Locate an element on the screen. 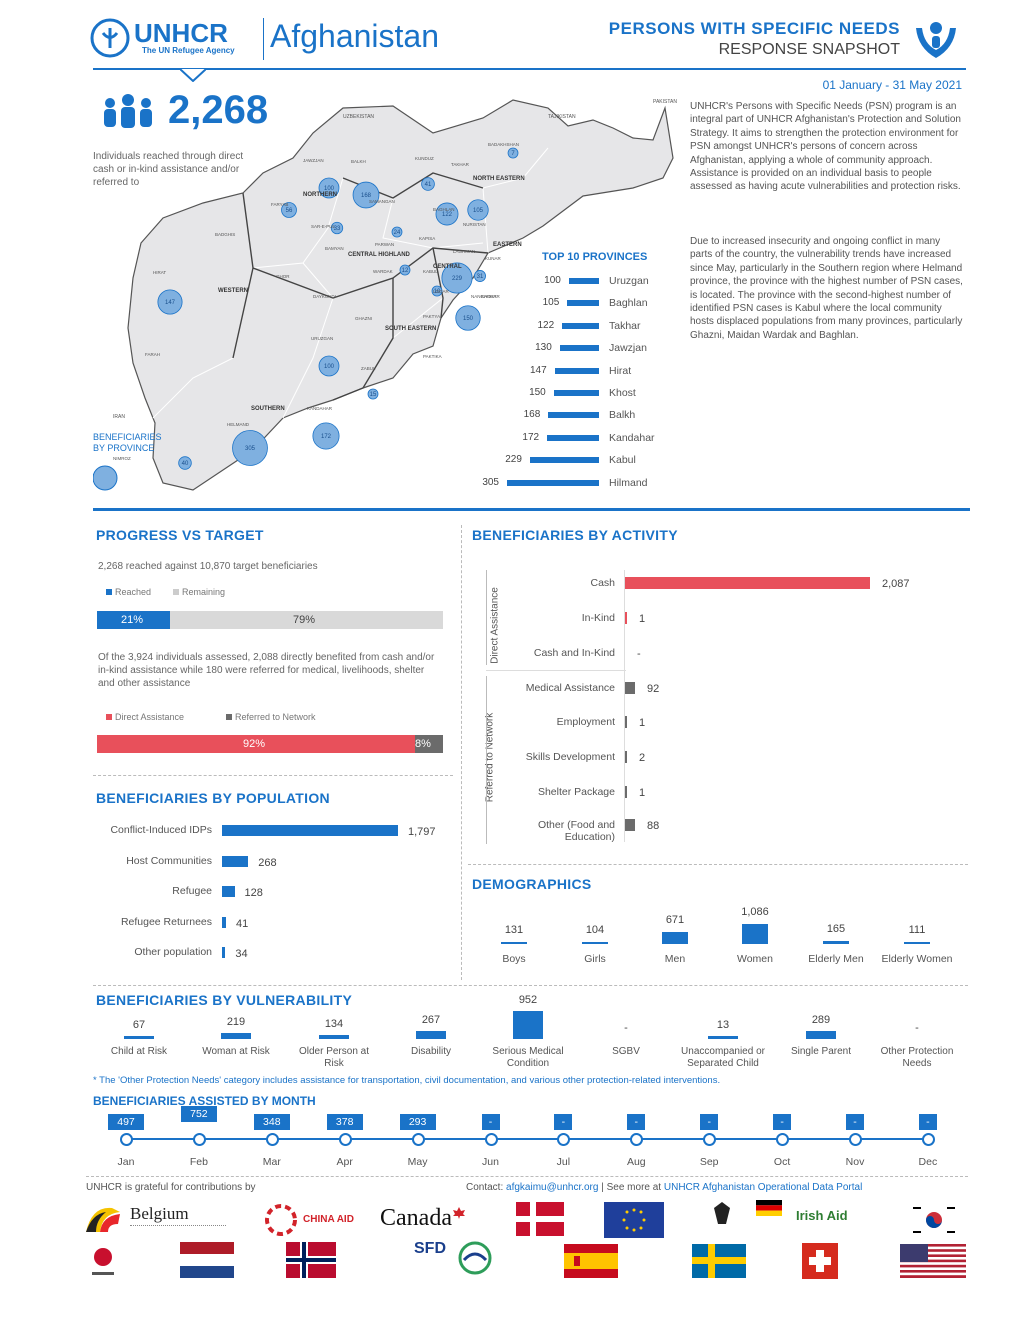 This screenshot has width=1024, height=1325. legend-reached: Reached is located at coordinates (128, 592).